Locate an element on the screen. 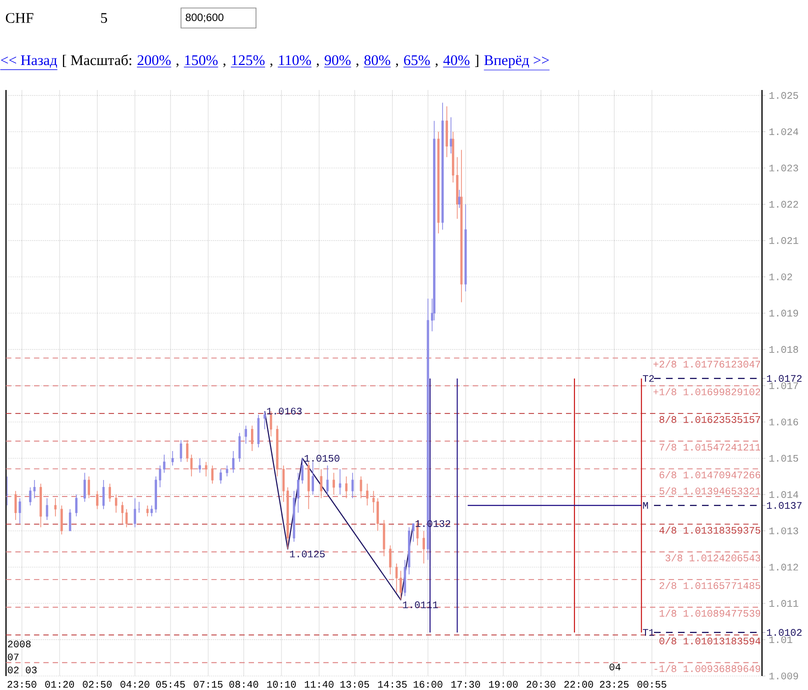  text: 40% is located at coordinates (456, 60).